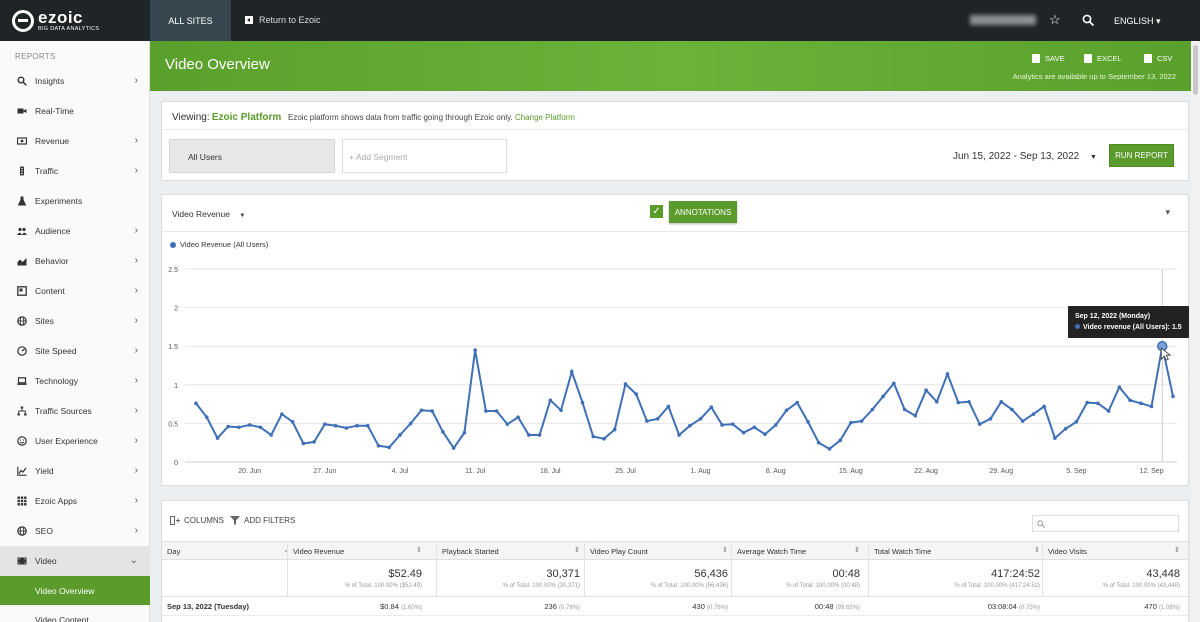 Image resolution: width=1200 pixels, height=622 pixels. What do you see at coordinates (75, 501) in the screenshot?
I see `sidebar-item-ezoic-apps: Ezoic Apps ›` at bounding box center [75, 501].